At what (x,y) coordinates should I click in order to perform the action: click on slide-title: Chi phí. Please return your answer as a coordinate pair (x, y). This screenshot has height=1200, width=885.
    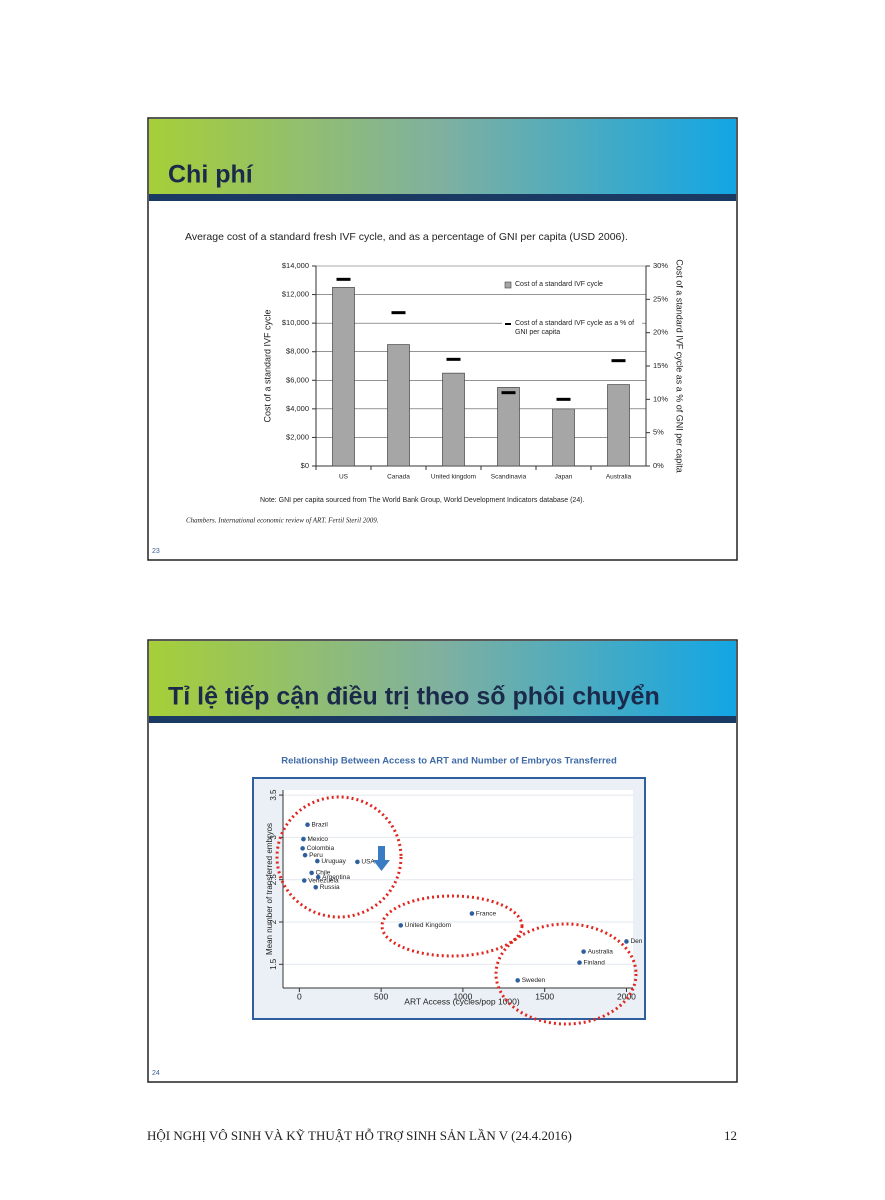
    Looking at the image, I should click on (211, 175).